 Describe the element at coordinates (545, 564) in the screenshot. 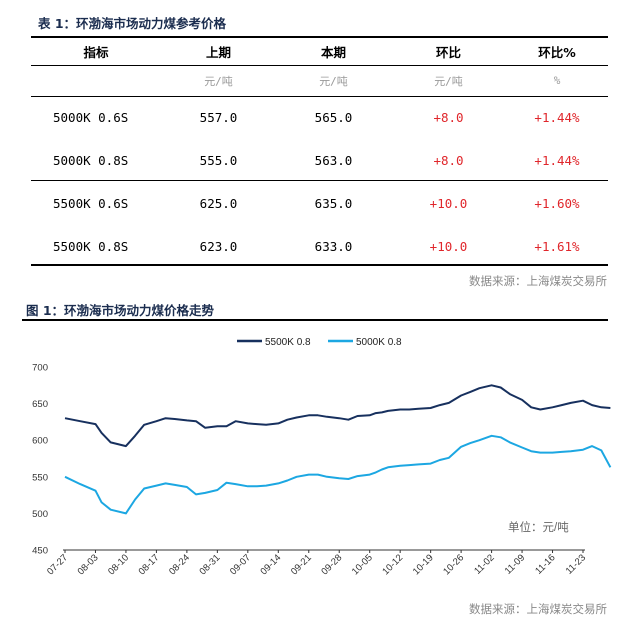

I see `x-tick-label: 11-16` at that location.